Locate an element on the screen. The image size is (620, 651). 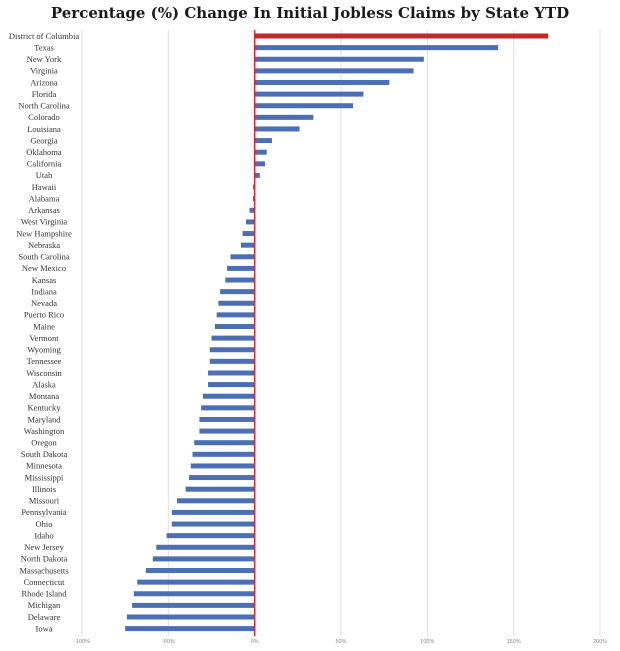
category-label: Arizona is located at coordinates (44, 82).